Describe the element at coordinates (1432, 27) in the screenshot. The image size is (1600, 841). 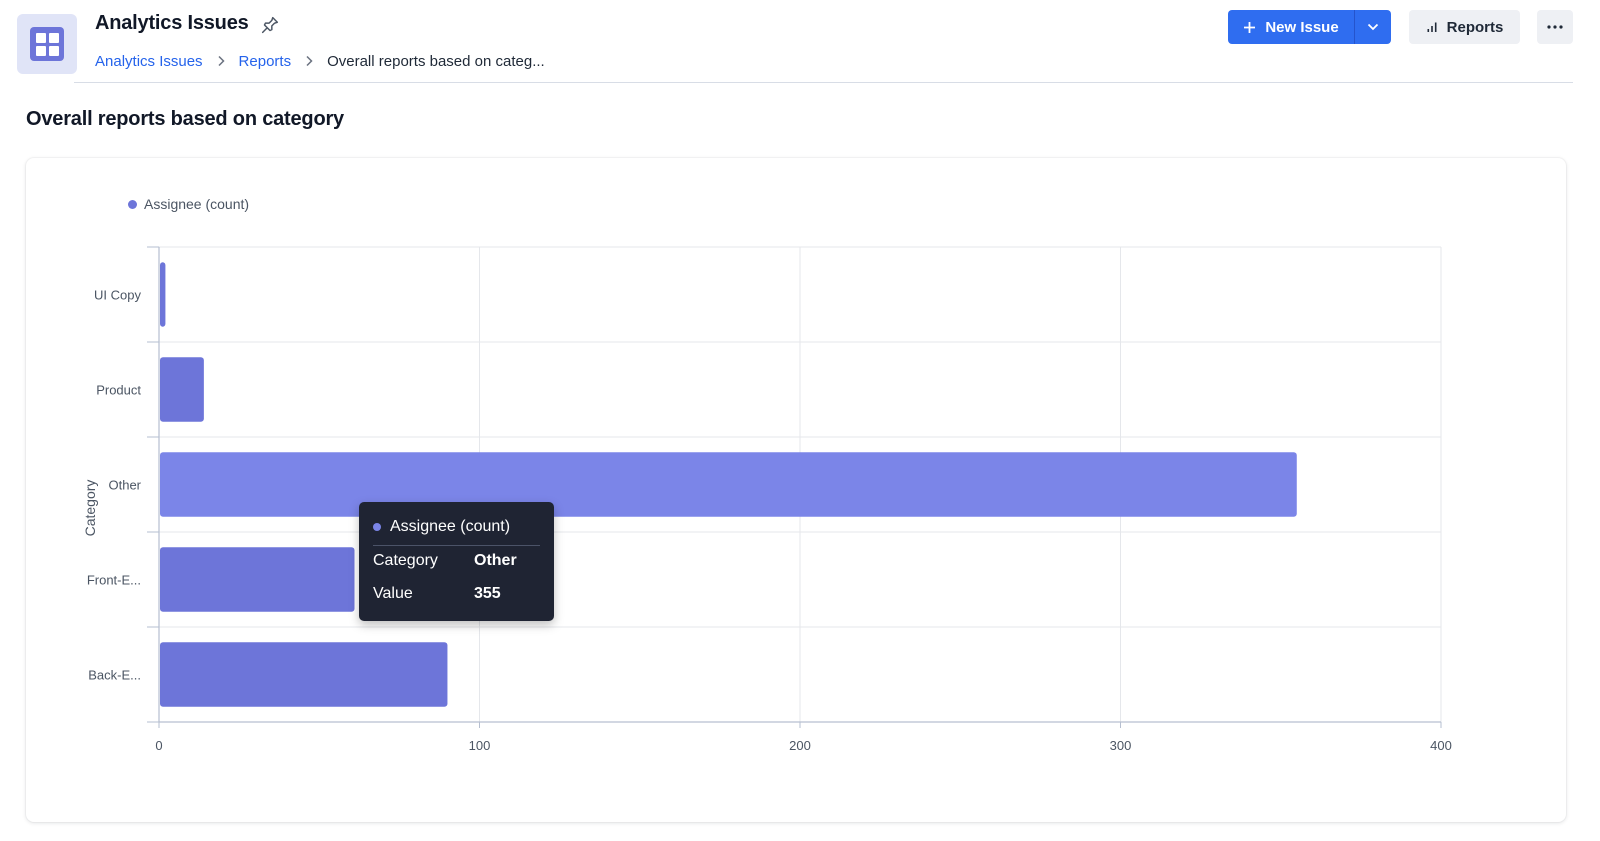
I see `bar-chart-icon` at that location.